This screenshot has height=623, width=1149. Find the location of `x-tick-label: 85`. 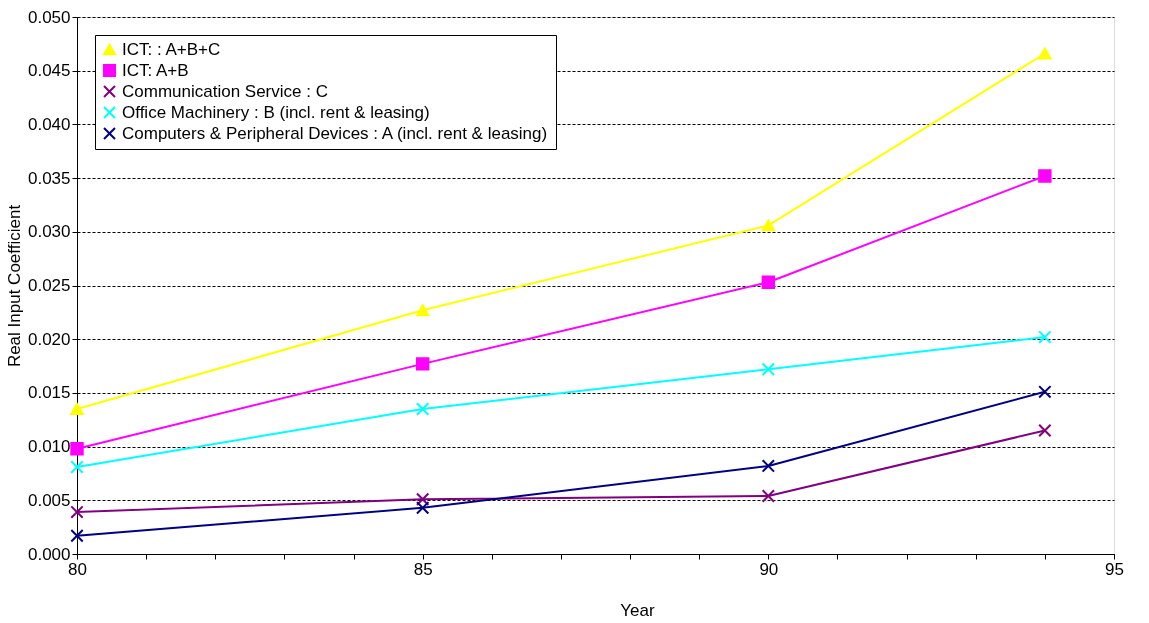

x-tick-label: 85 is located at coordinates (423, 569).